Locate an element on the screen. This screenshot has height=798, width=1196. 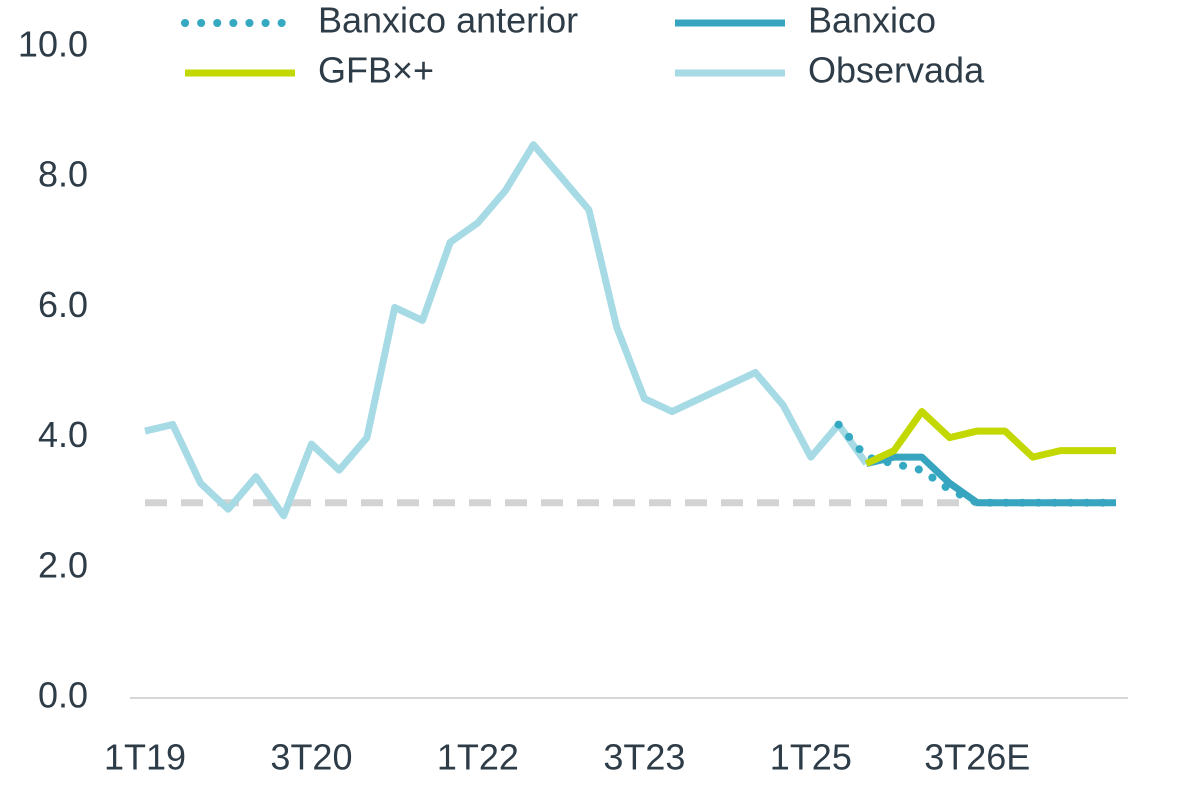
x-tick-label: 1T22 is located at coordinates (478, 757).